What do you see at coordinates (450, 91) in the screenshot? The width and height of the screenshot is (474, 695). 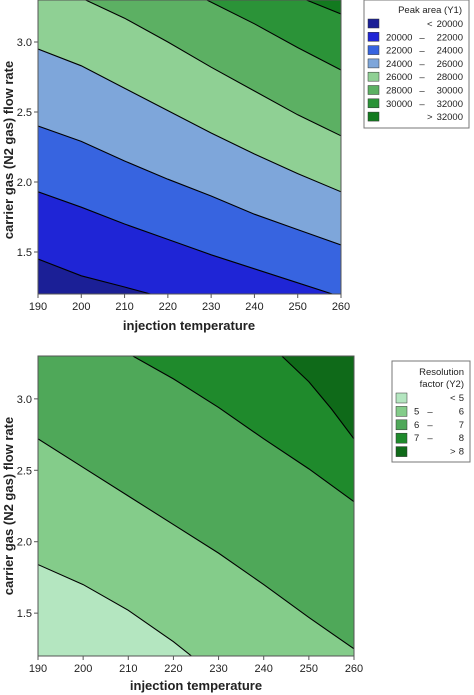 I see `legend-high: 30000` at bounding box center [450, 91].